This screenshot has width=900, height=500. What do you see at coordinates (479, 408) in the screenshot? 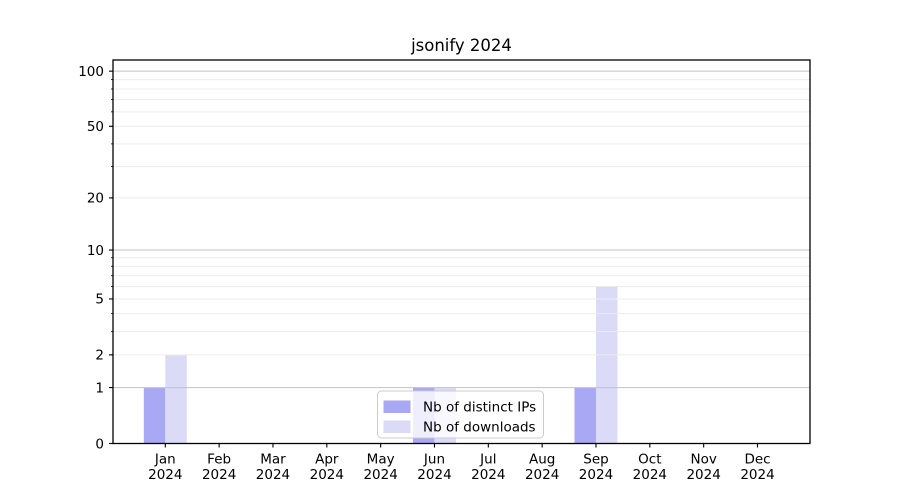
I see `legend-label-nb-of-distinct-ips: Nb of distinct IPs` at bounding box center [479, 408].